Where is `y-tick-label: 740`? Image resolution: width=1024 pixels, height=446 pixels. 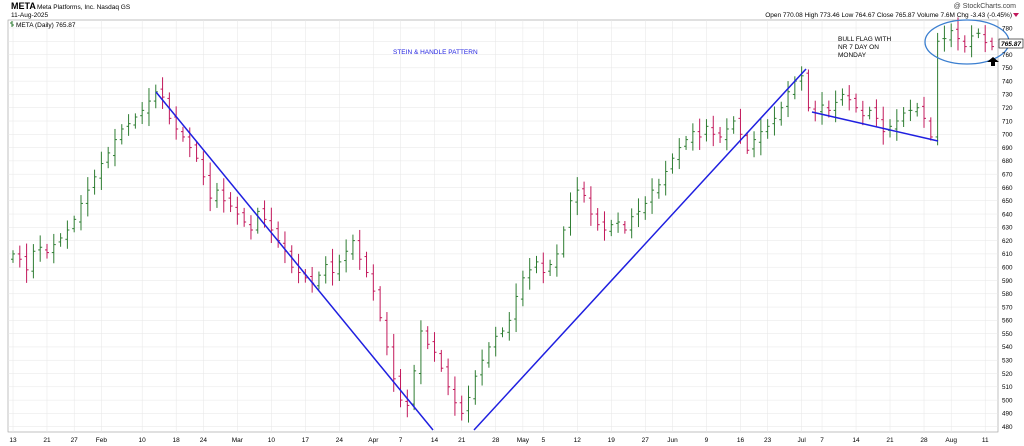 y-tick-label: 740 is located at coordinates (1007, 81).